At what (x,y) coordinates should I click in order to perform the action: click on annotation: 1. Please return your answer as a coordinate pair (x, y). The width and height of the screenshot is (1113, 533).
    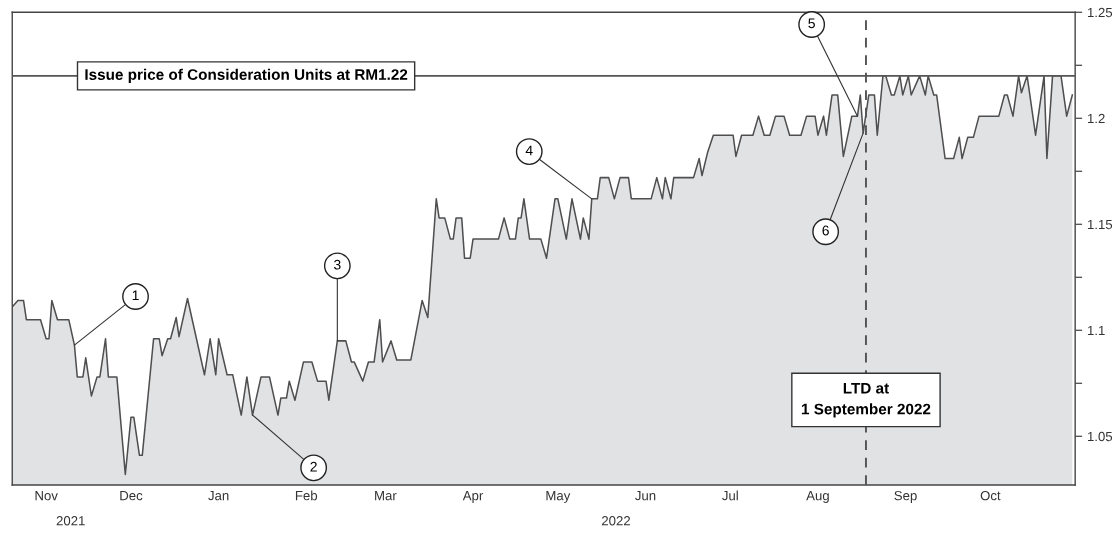
    Looking at the image, I should click on (135, 295).